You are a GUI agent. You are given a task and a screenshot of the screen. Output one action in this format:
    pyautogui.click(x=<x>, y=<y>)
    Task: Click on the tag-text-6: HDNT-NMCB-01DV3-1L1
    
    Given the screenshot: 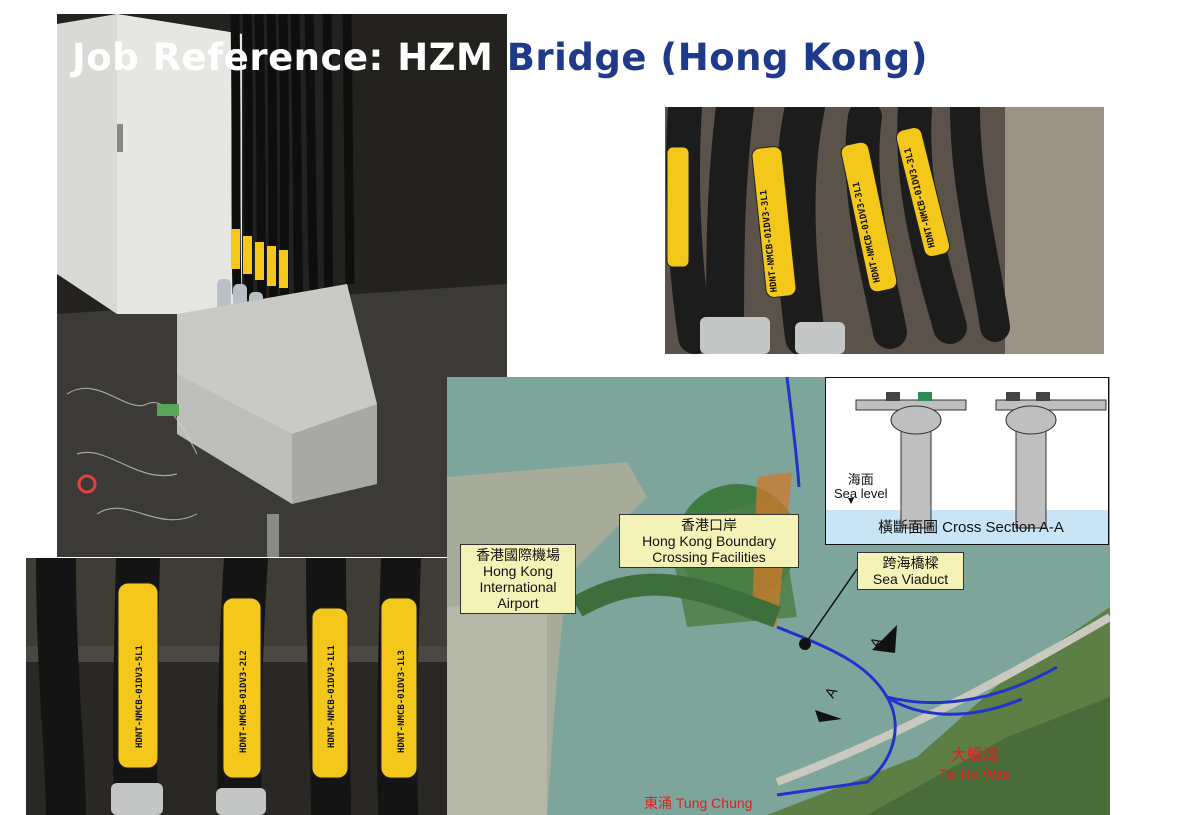 What is the action you would take?
    pyautogui.click(x=332, y=696)
    